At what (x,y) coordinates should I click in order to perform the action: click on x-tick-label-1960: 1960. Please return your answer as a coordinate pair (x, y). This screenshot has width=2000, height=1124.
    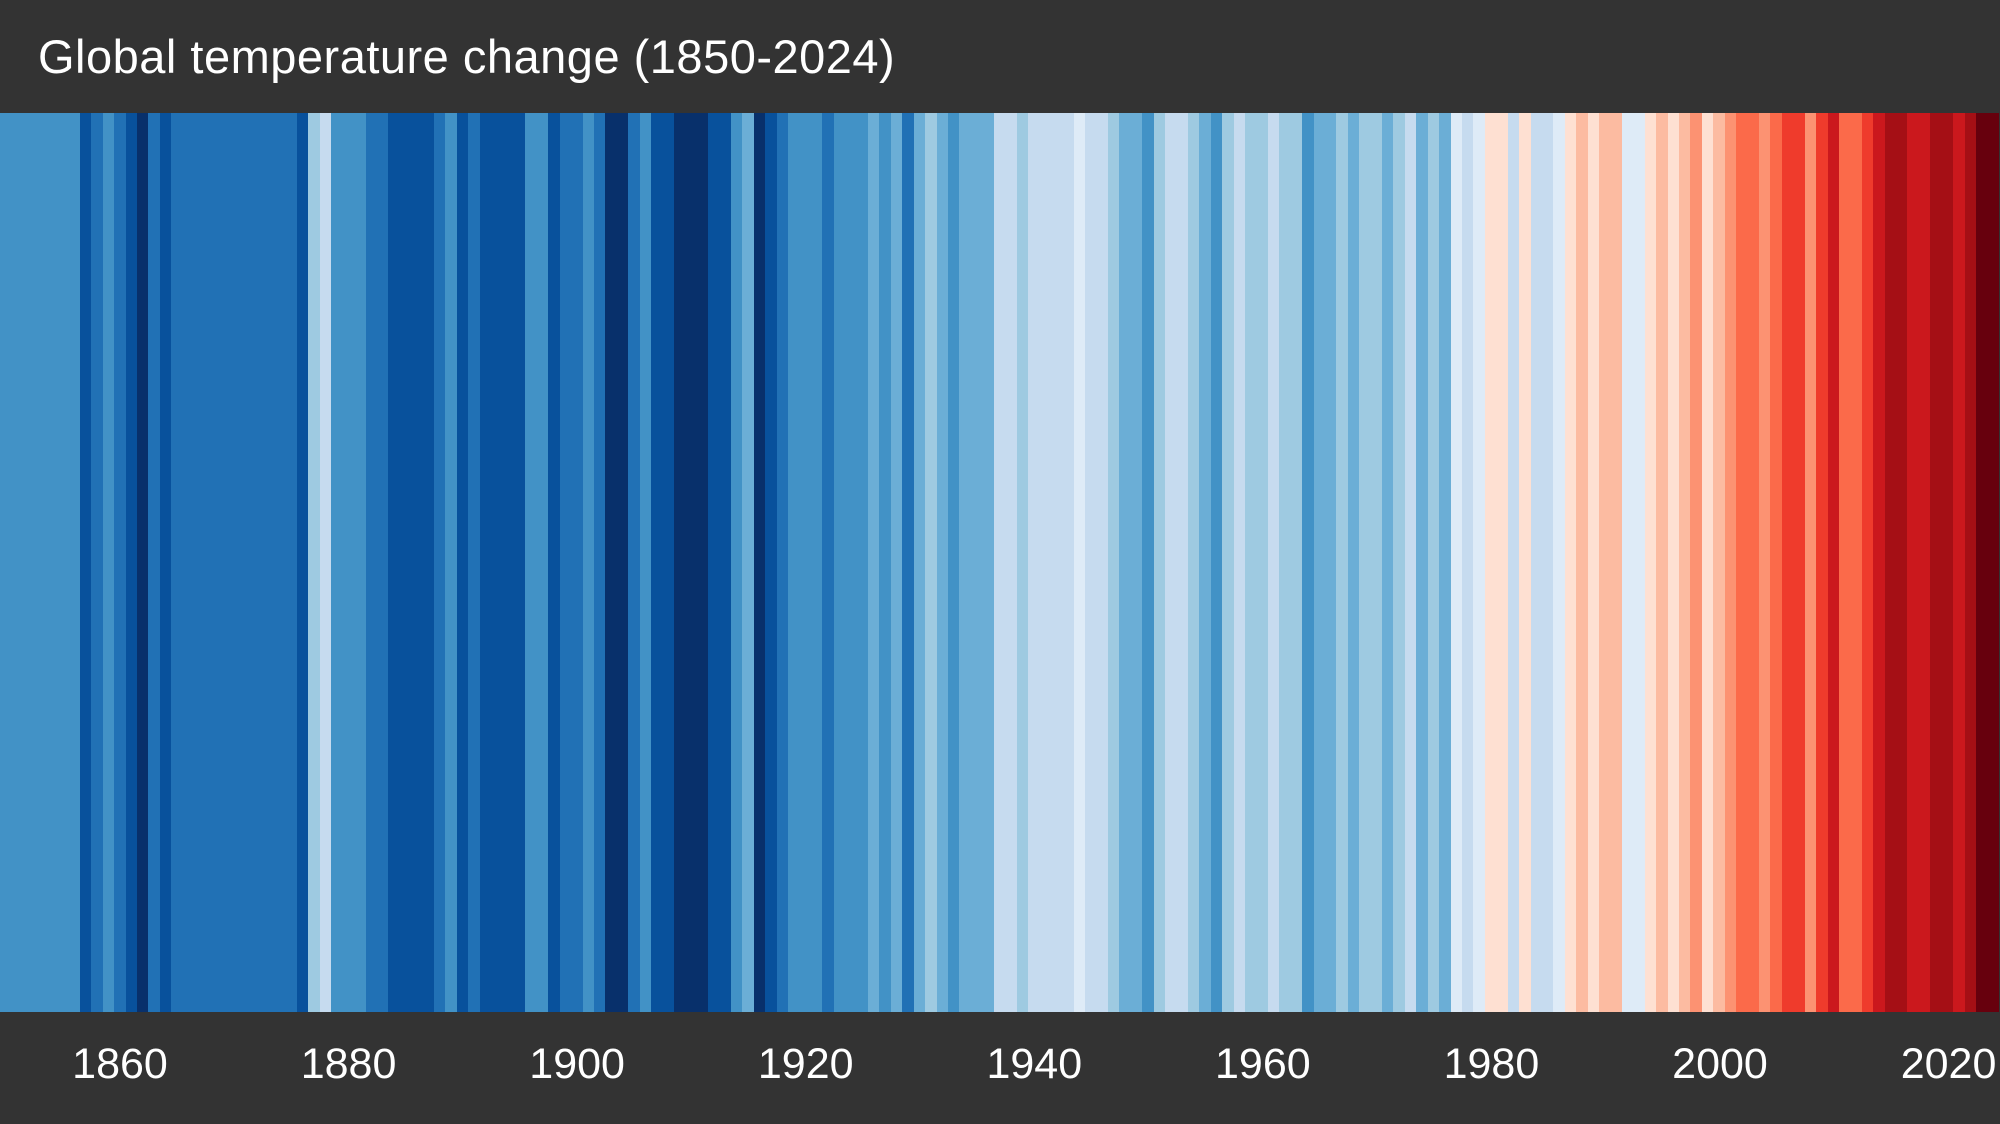
    Looking at the image, I should click on (1263, 1064).